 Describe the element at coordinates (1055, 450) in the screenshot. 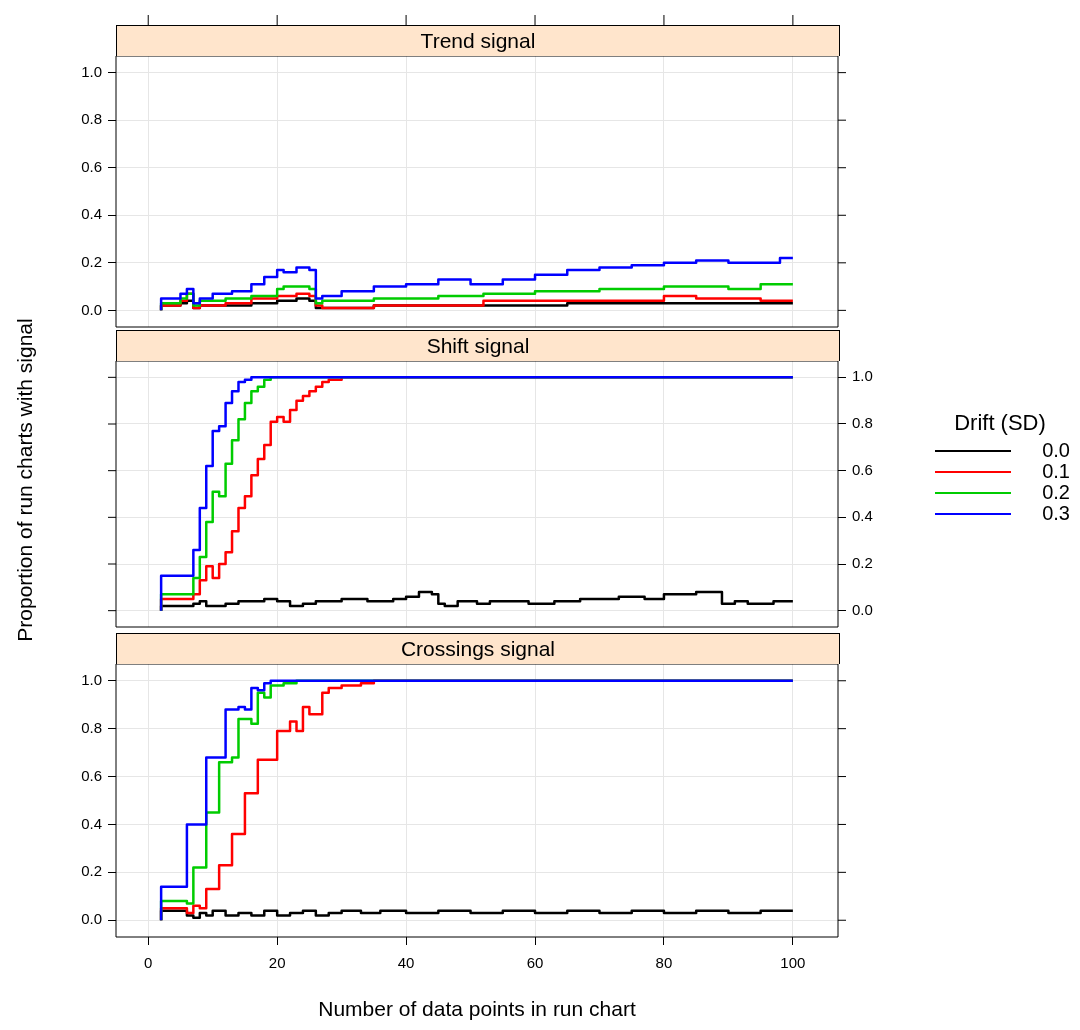

I see `legend-label: 0.0` at that location.